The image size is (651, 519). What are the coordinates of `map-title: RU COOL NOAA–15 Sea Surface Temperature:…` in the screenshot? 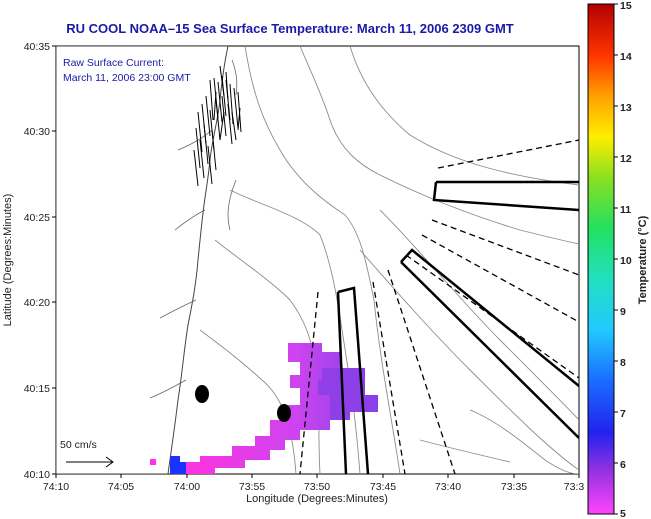 It's located at (290, 28).